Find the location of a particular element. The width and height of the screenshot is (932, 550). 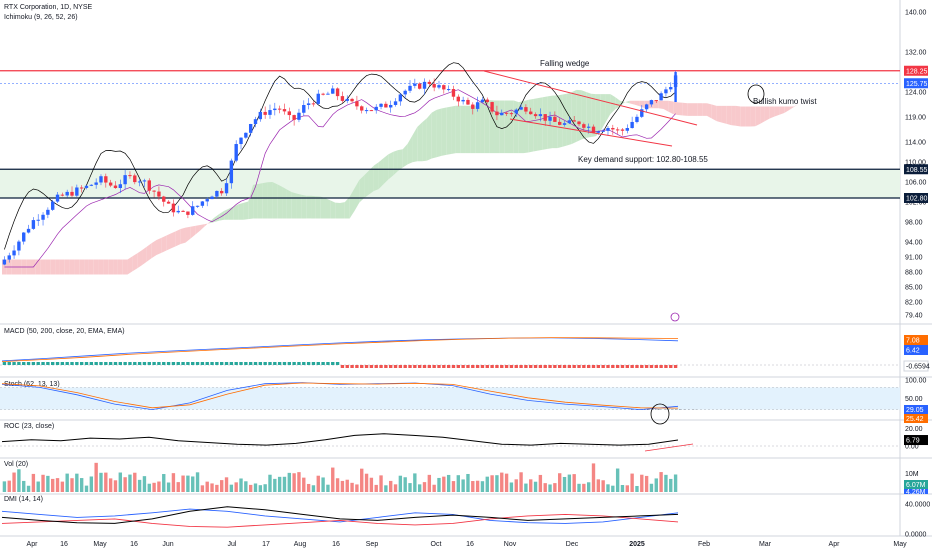

volume-tag-label-1: 4.26M is located at coordinates (916, 492).